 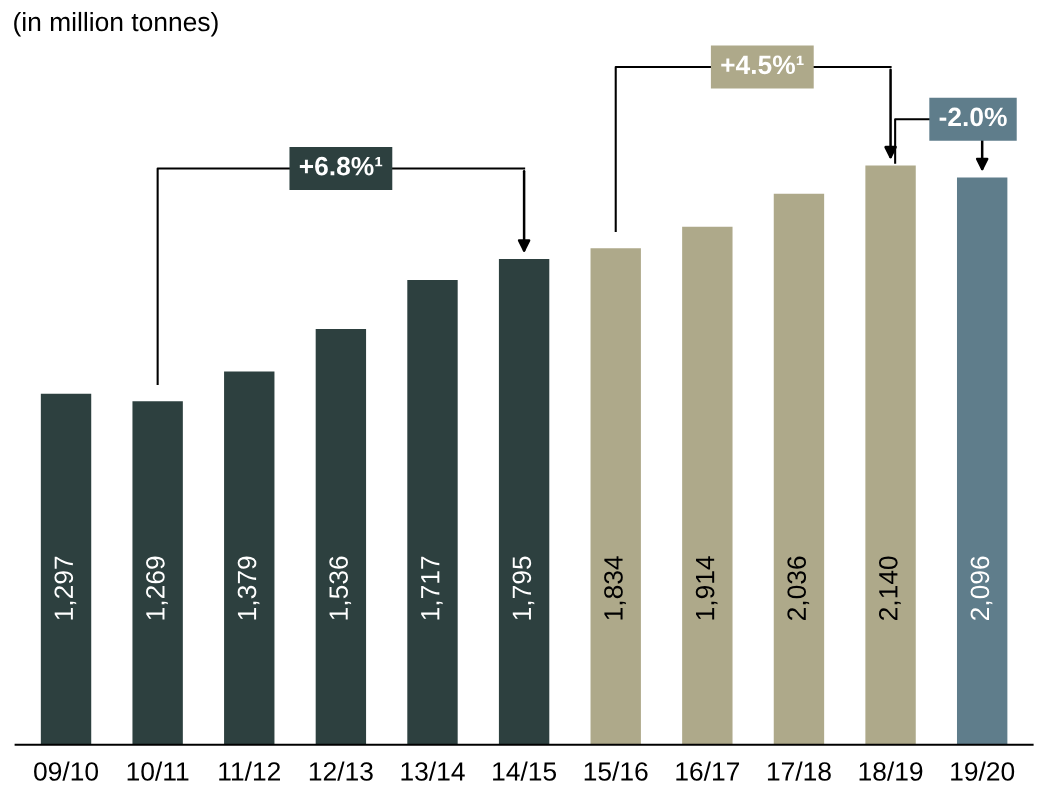 I want to click on data-label: 1,834, so click(x=615, y=588).